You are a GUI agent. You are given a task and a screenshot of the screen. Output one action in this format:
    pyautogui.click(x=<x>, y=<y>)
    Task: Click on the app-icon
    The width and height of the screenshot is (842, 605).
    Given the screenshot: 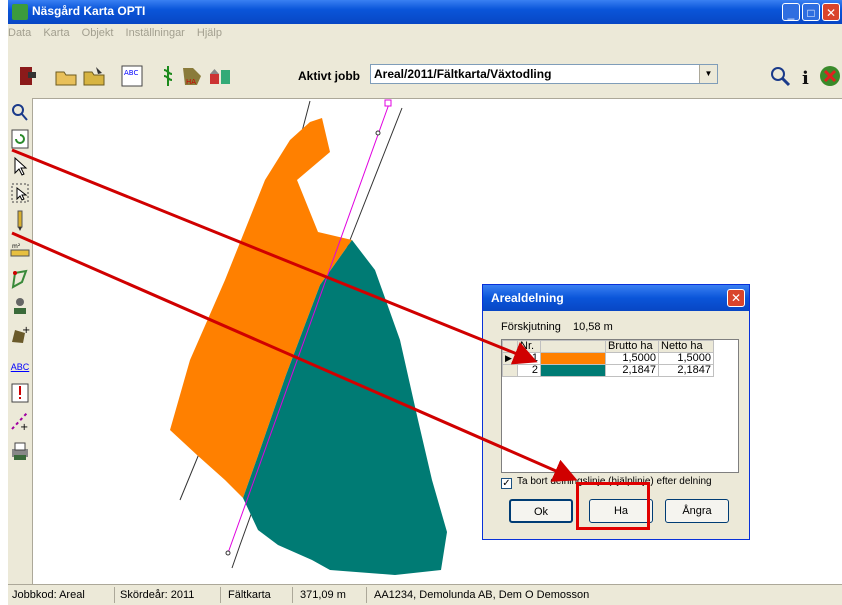 What is the action you would take?
    pyautogui.click(x=20, y=12)
    